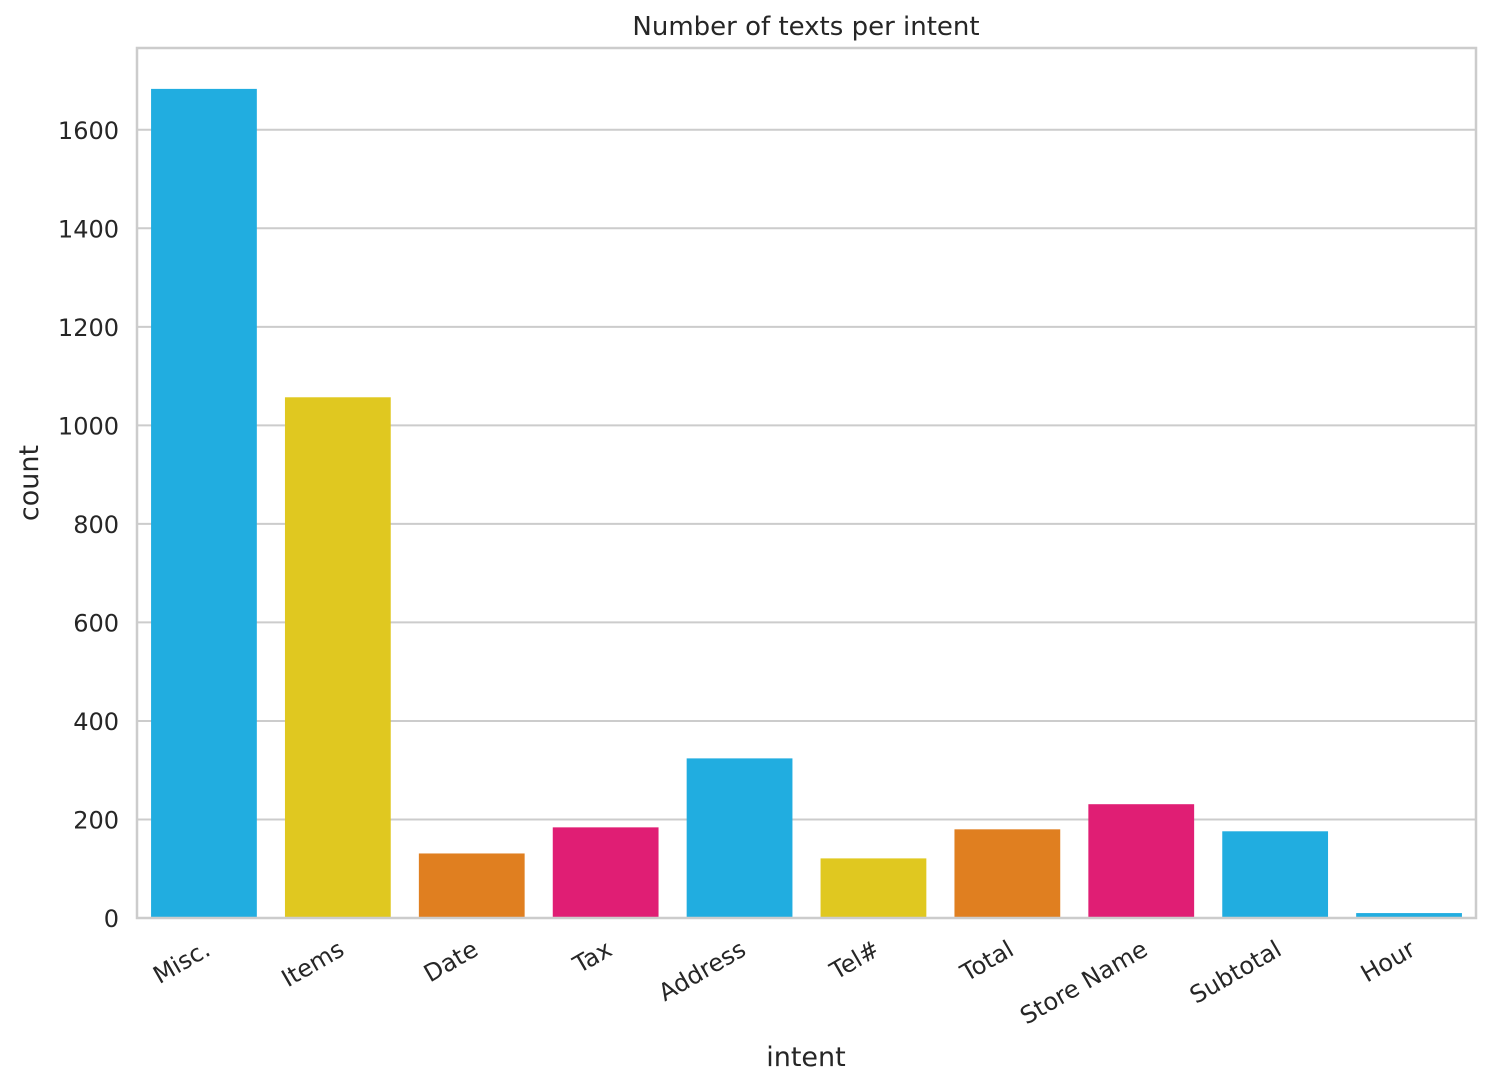 The width and height of the screenshot is (1490, 1088). Describe the element at coordinates (337, 657) in the screenshot. I see `bar-items` at that location.